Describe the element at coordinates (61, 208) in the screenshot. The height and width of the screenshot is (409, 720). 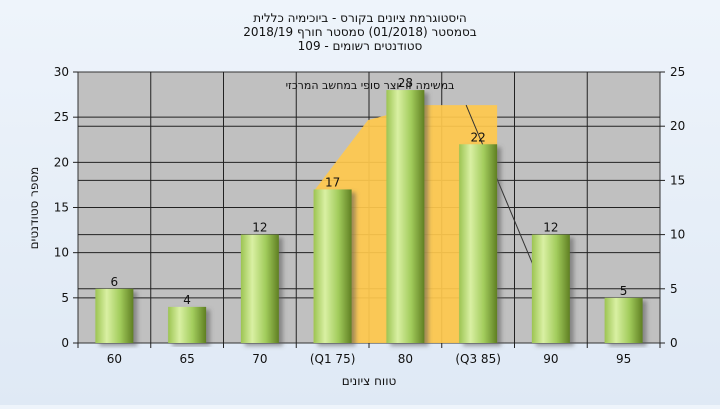
I see `y-tick-label-left: 15` at that location.